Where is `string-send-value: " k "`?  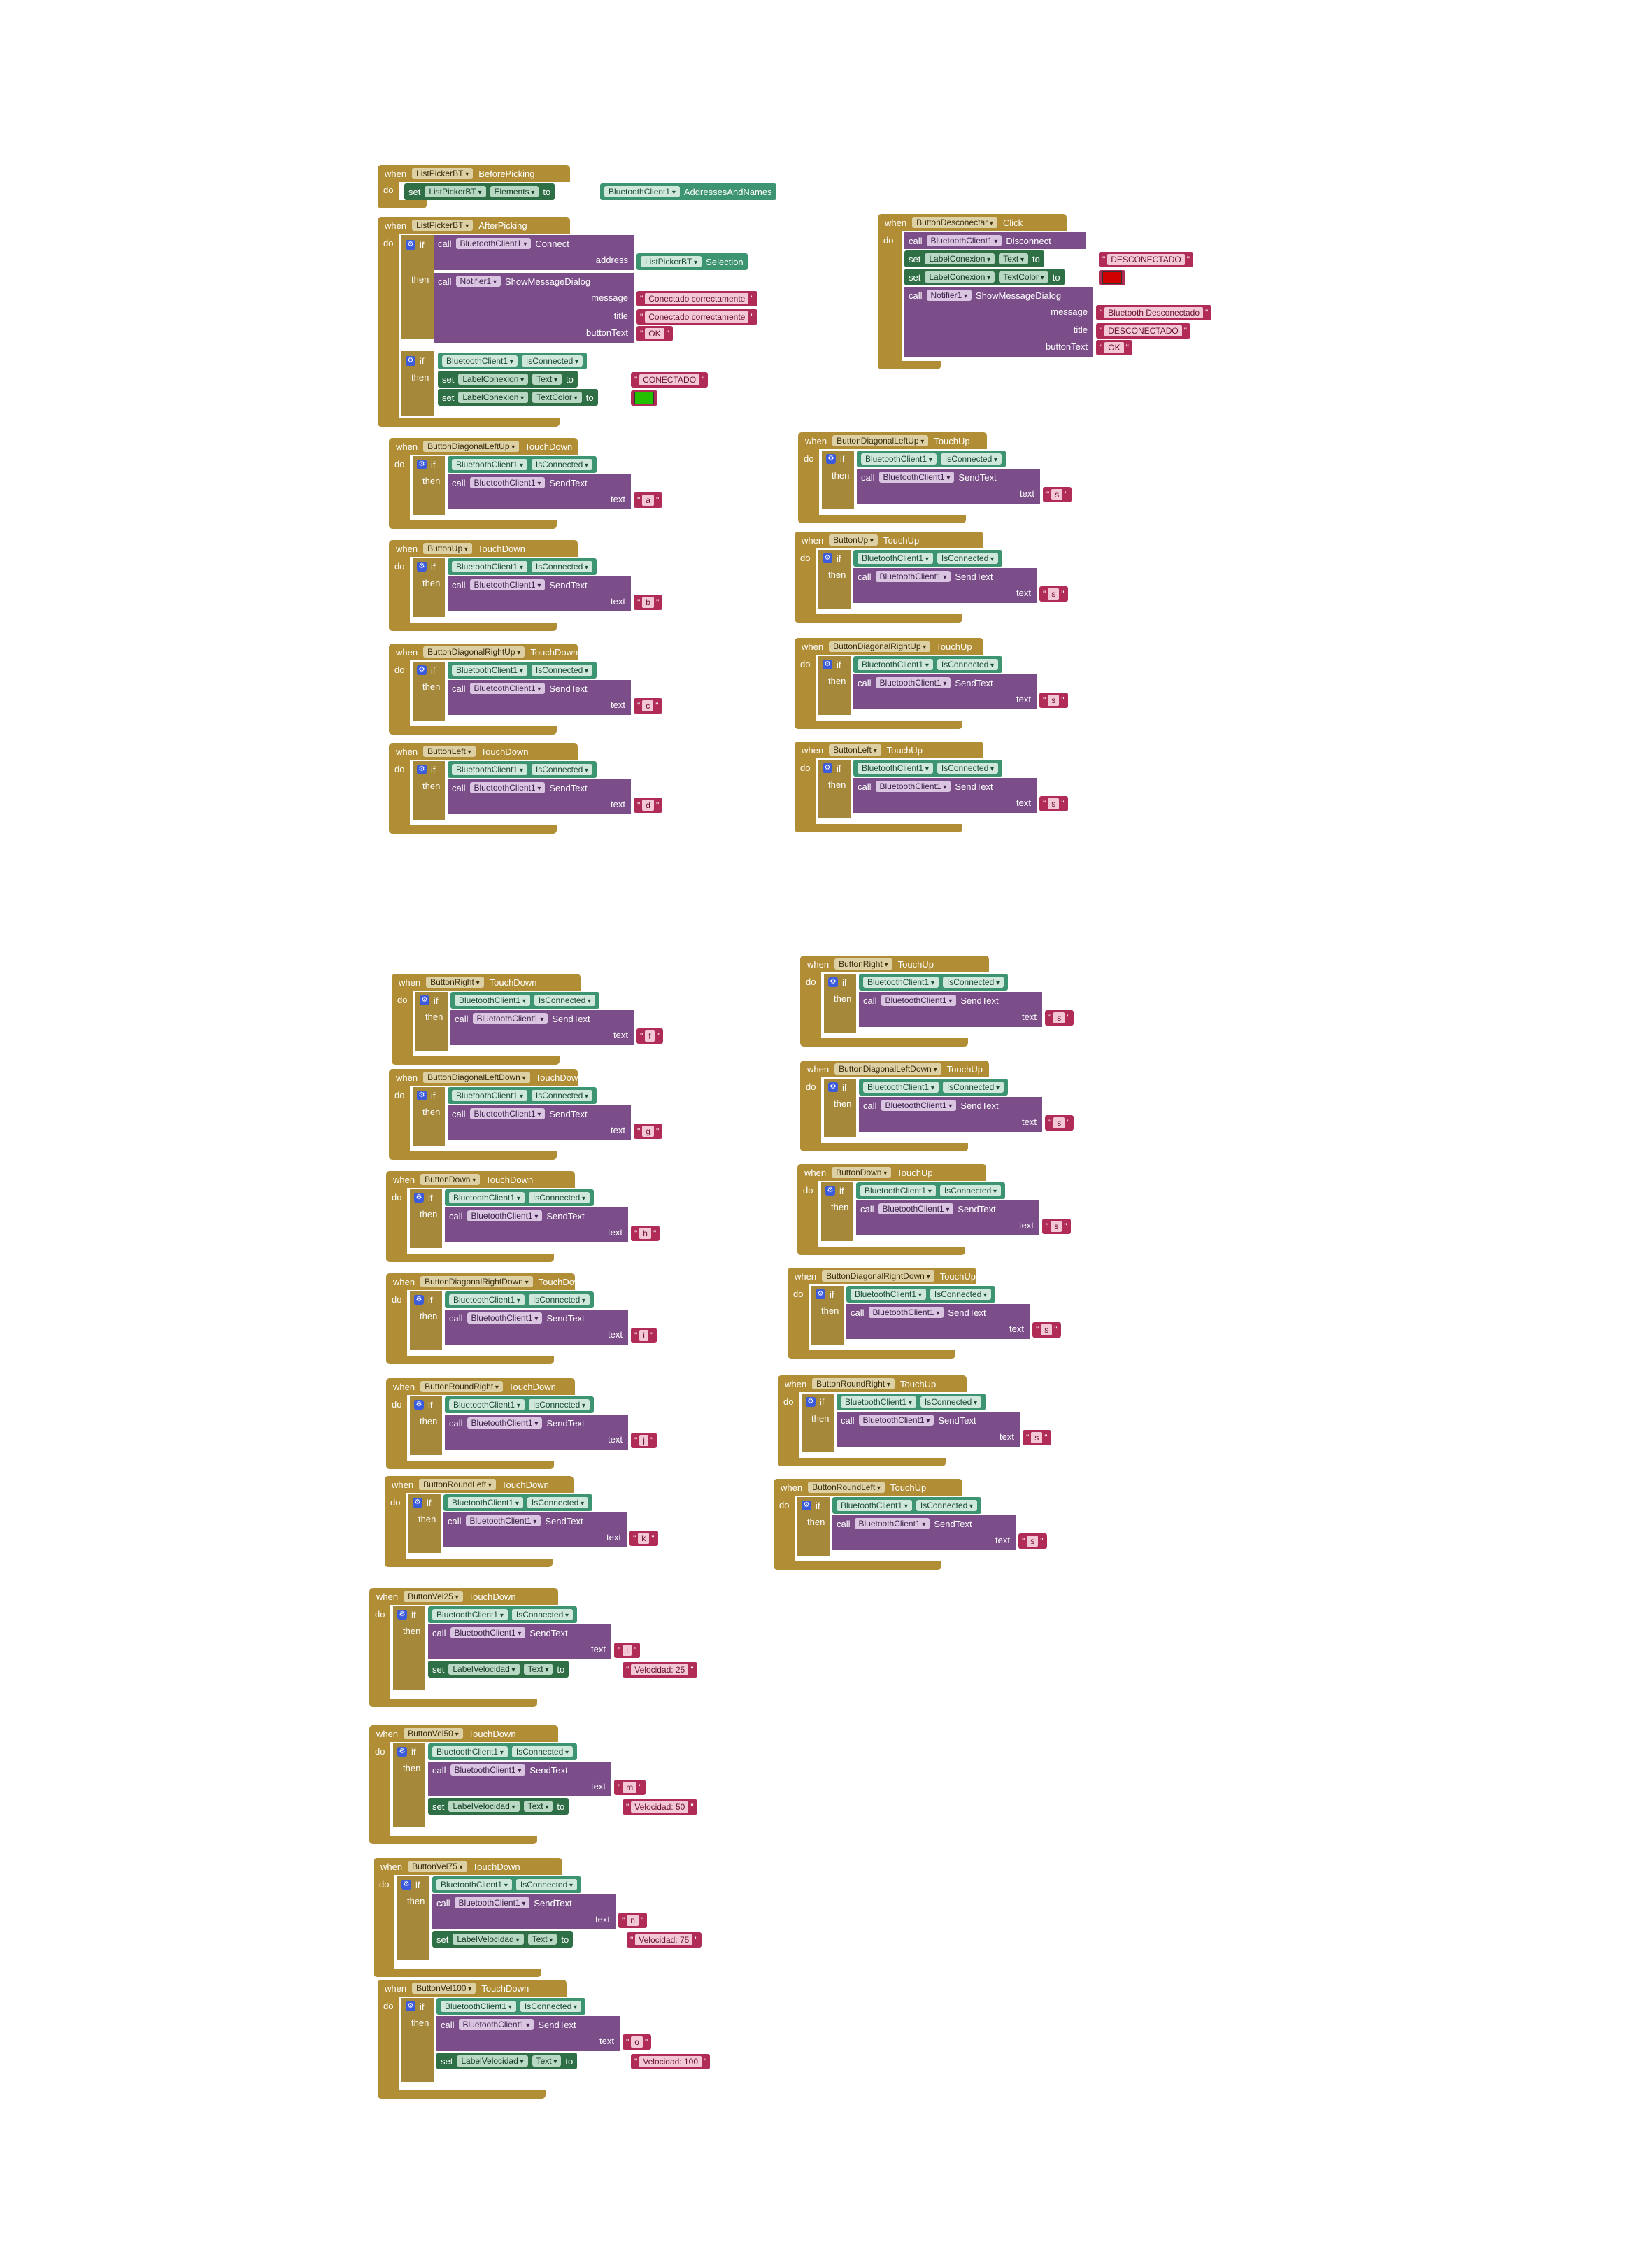 string-send-value: " k " is located at coordinates (643, 1538).